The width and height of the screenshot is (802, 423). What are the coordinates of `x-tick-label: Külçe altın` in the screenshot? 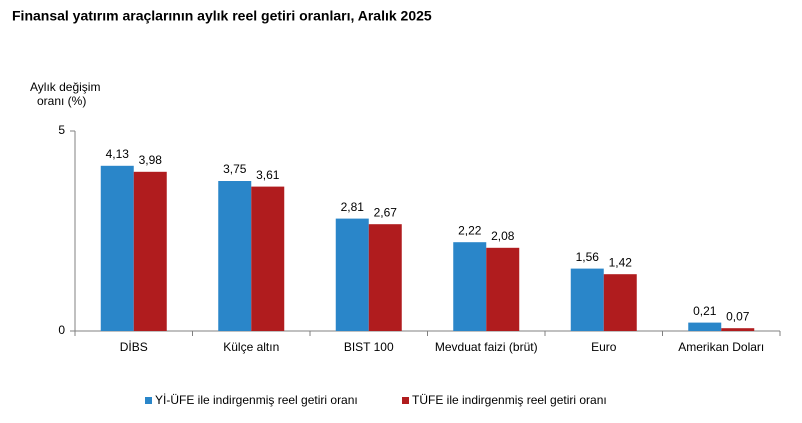 It's located at (251, 347).